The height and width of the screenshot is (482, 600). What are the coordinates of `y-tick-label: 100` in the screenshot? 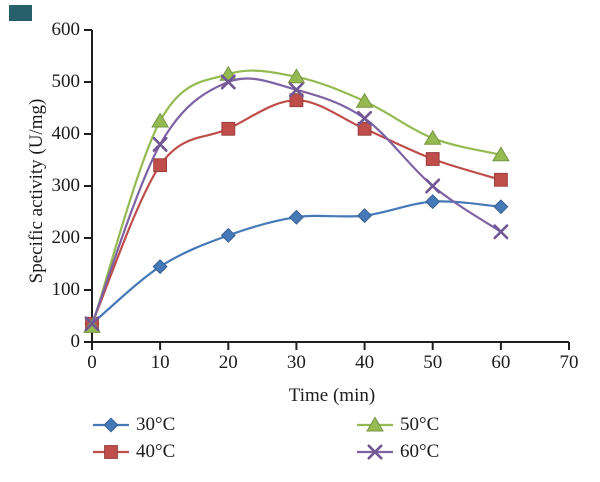 It's located at (66, 289).